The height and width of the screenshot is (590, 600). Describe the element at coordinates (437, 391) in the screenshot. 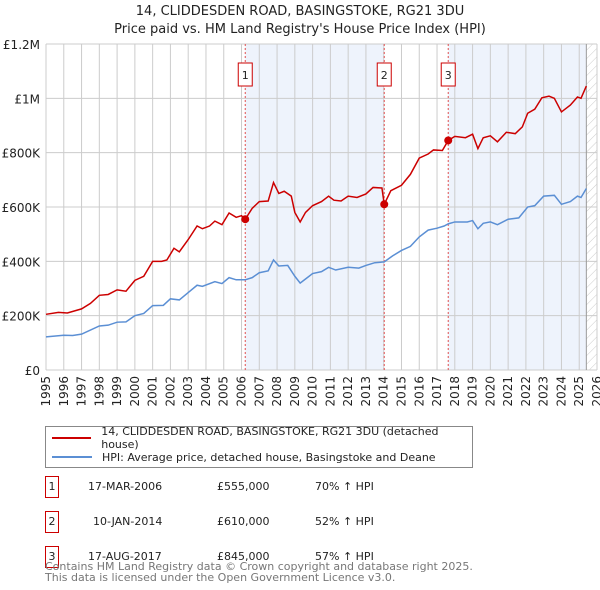

I see `x-tick-label: 2017` at that location.